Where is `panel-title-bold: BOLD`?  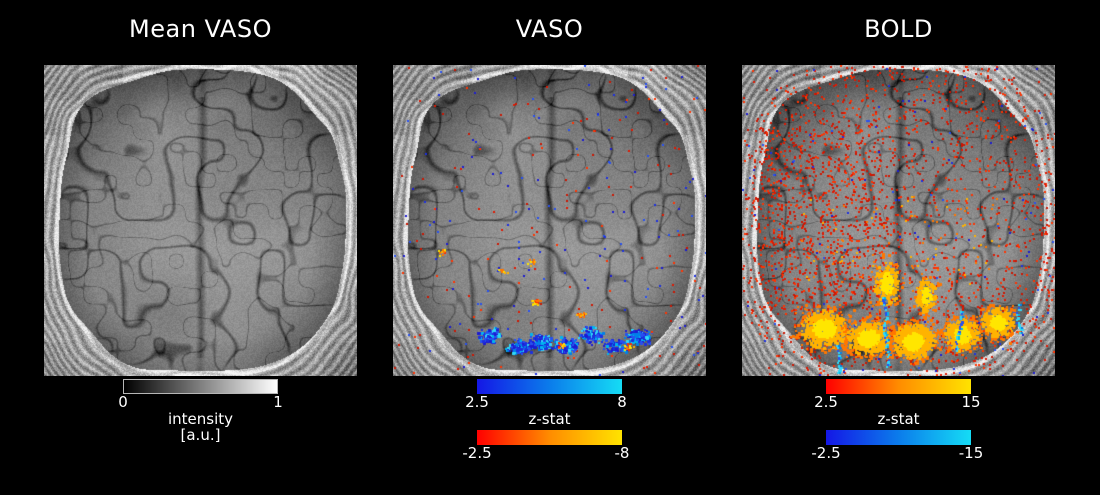
panel-title-bold: BOLD is located at coordinates (898, 29).